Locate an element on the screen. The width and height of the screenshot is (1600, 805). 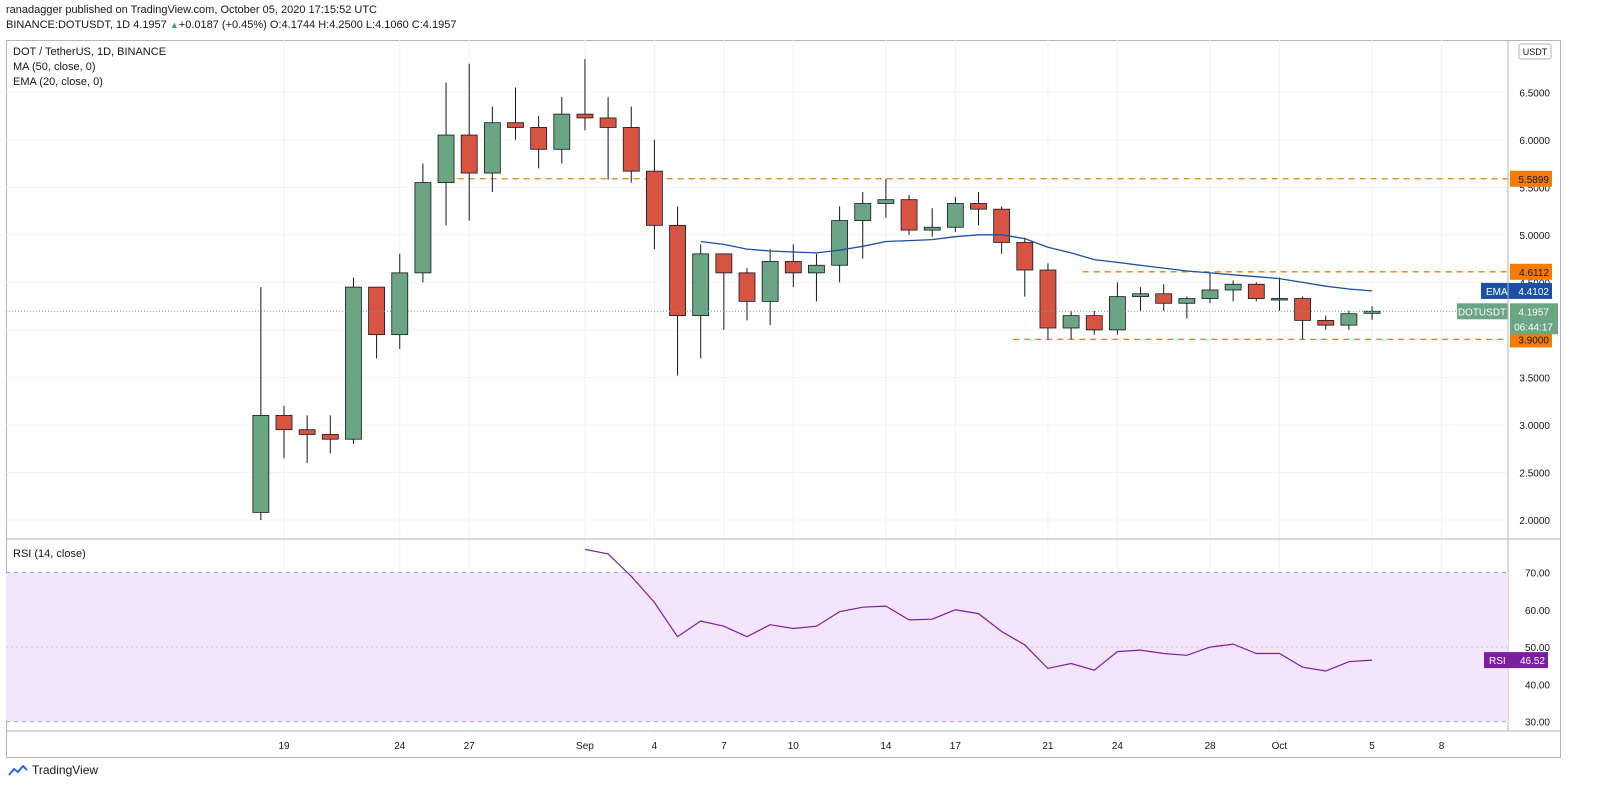
ohlc-values: O:4.1744 H:4.2500 L:4.1060 C:4.1957 is located at coordinates (363, 25).